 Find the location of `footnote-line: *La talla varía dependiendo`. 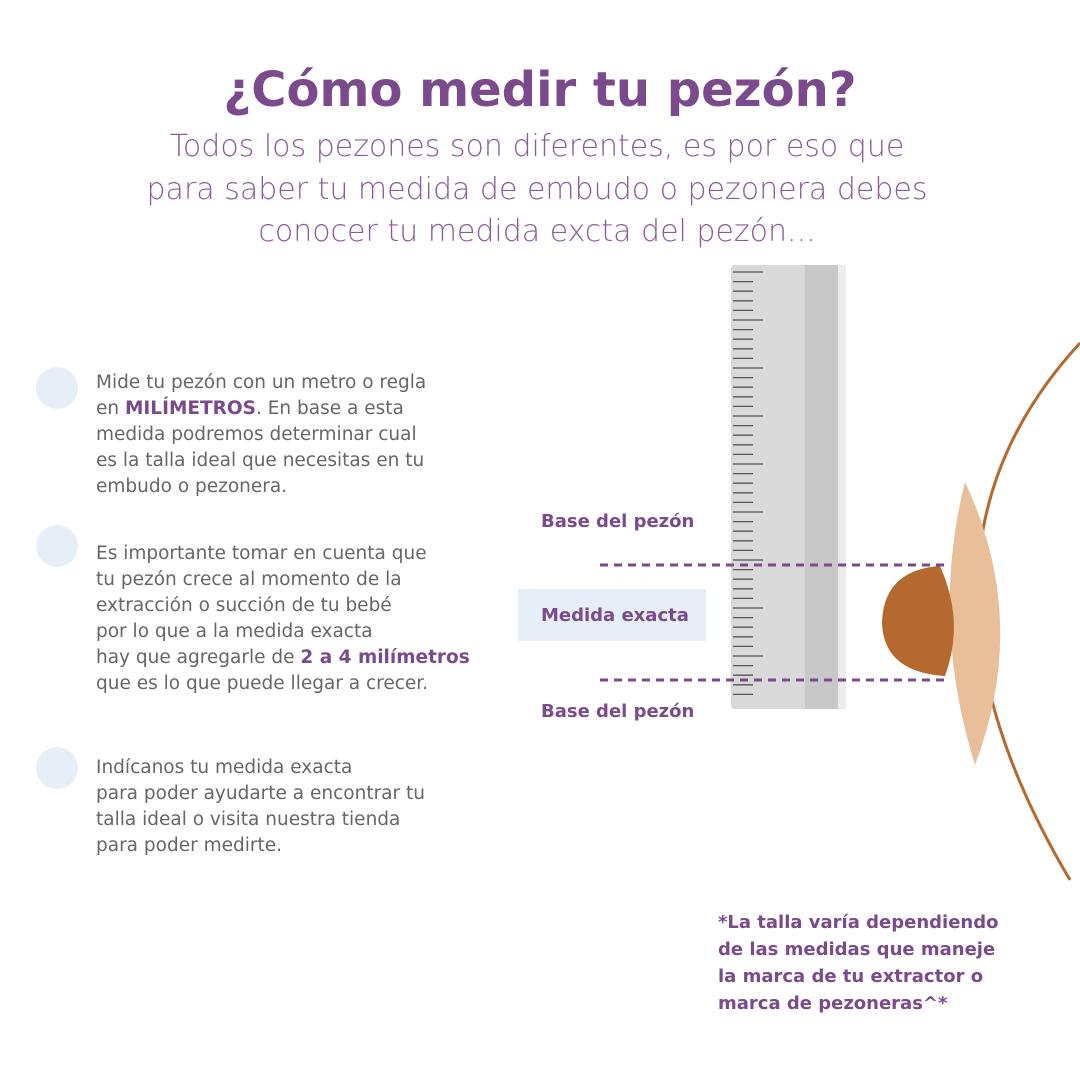

footnote-line: *La talla varía dependiendo is located at coordinates (858, 922).